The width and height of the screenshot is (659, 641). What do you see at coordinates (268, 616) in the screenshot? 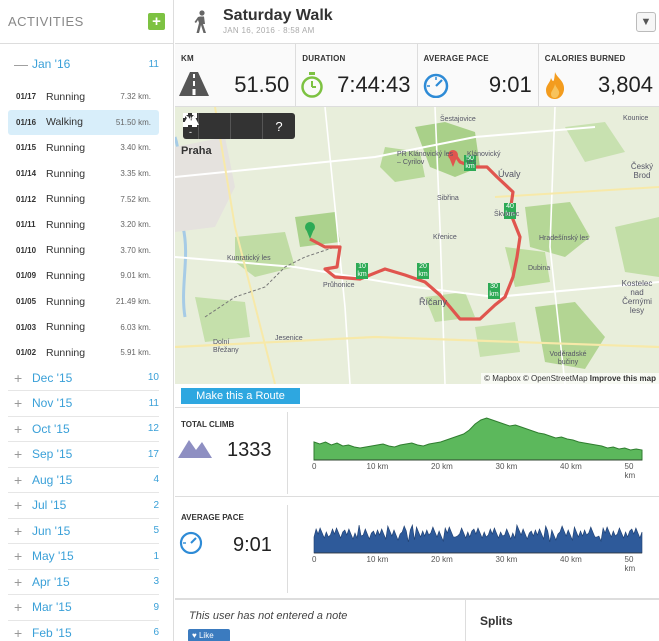
I see `note-text: This user has not entered a note` at bounding box center [268, 616].